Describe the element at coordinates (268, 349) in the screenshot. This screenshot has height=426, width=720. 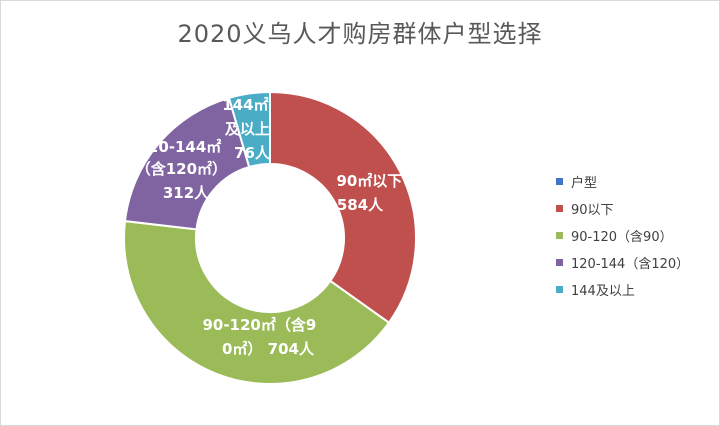
I see `data-label-90-120-line2: 0㎡） 704人` at that location.